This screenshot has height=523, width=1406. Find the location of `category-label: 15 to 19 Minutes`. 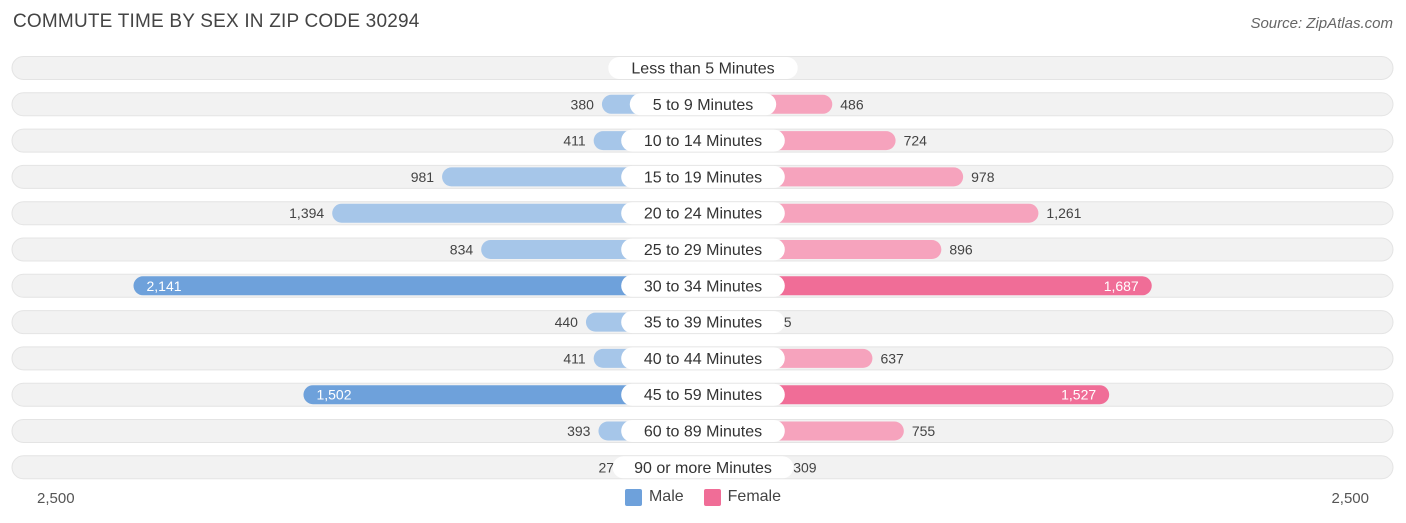

category-label: 15 to 19 Minutes is located at coordinates (703, 177).